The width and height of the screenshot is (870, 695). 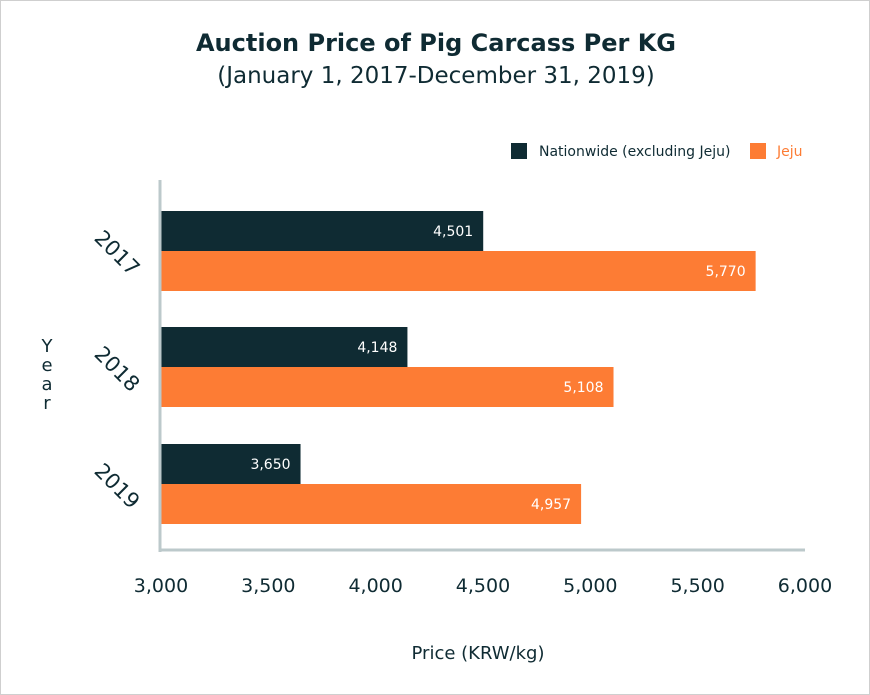 What do you see at coordinates (322, 231) in the screenshot?
I see `bar-nationwide-2017` at bounding box center [322, 231].